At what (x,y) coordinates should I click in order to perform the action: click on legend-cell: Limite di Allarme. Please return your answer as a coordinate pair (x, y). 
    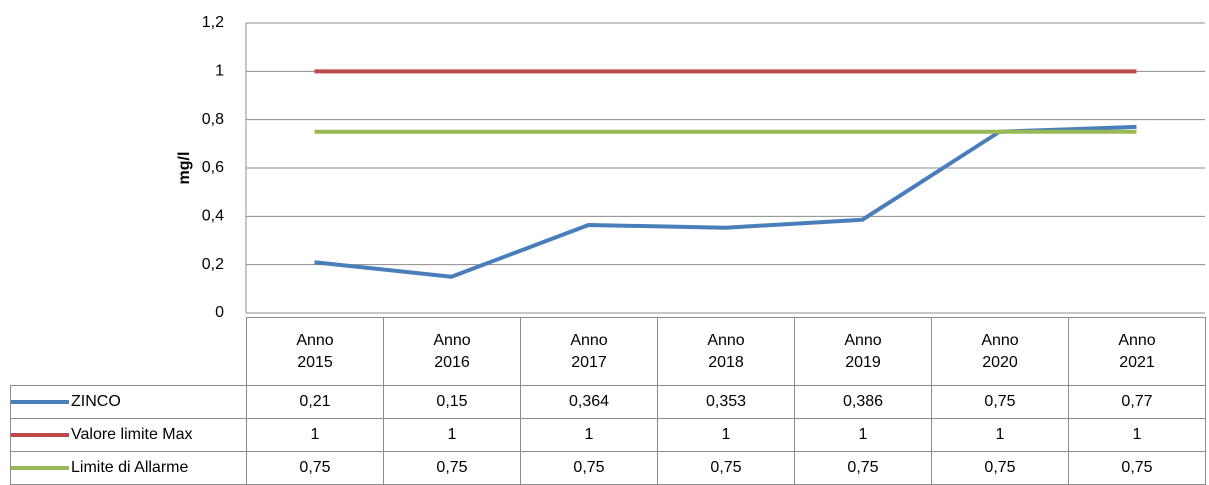
    Looking at the image, I should click on (128, 468).